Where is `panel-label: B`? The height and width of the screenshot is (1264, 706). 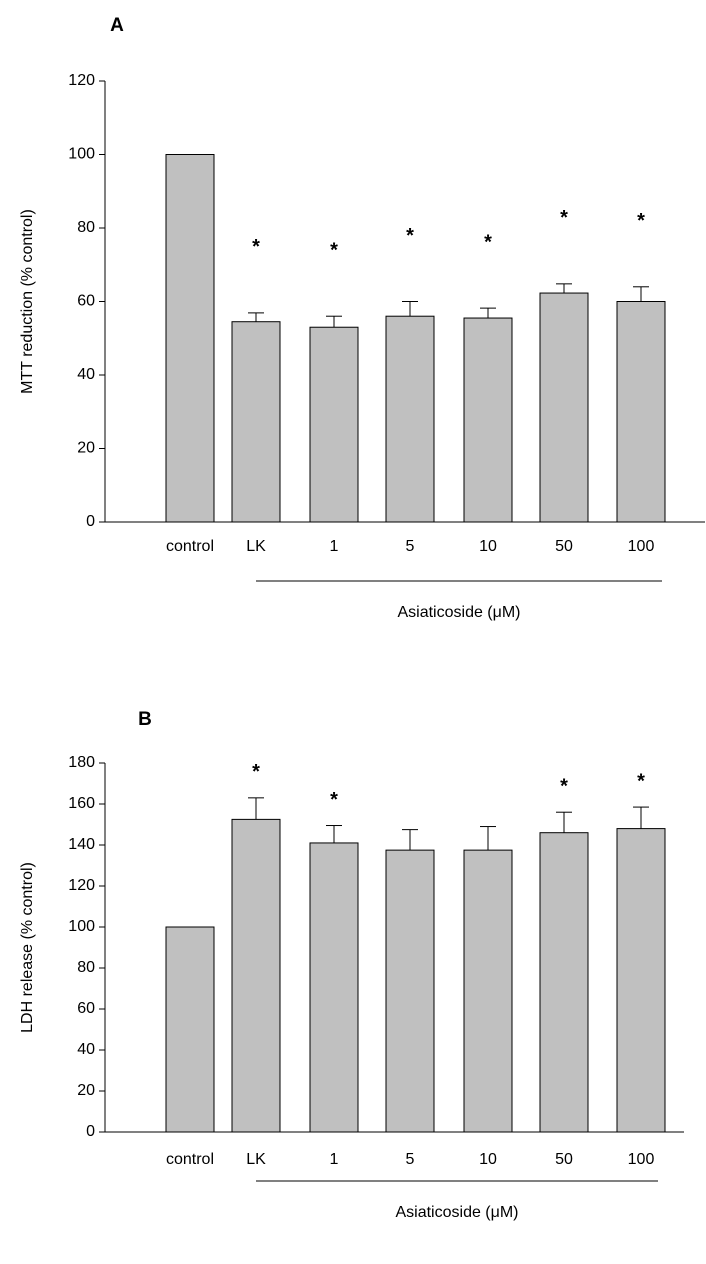 panel-label: B is located at coordinates (145, 719).